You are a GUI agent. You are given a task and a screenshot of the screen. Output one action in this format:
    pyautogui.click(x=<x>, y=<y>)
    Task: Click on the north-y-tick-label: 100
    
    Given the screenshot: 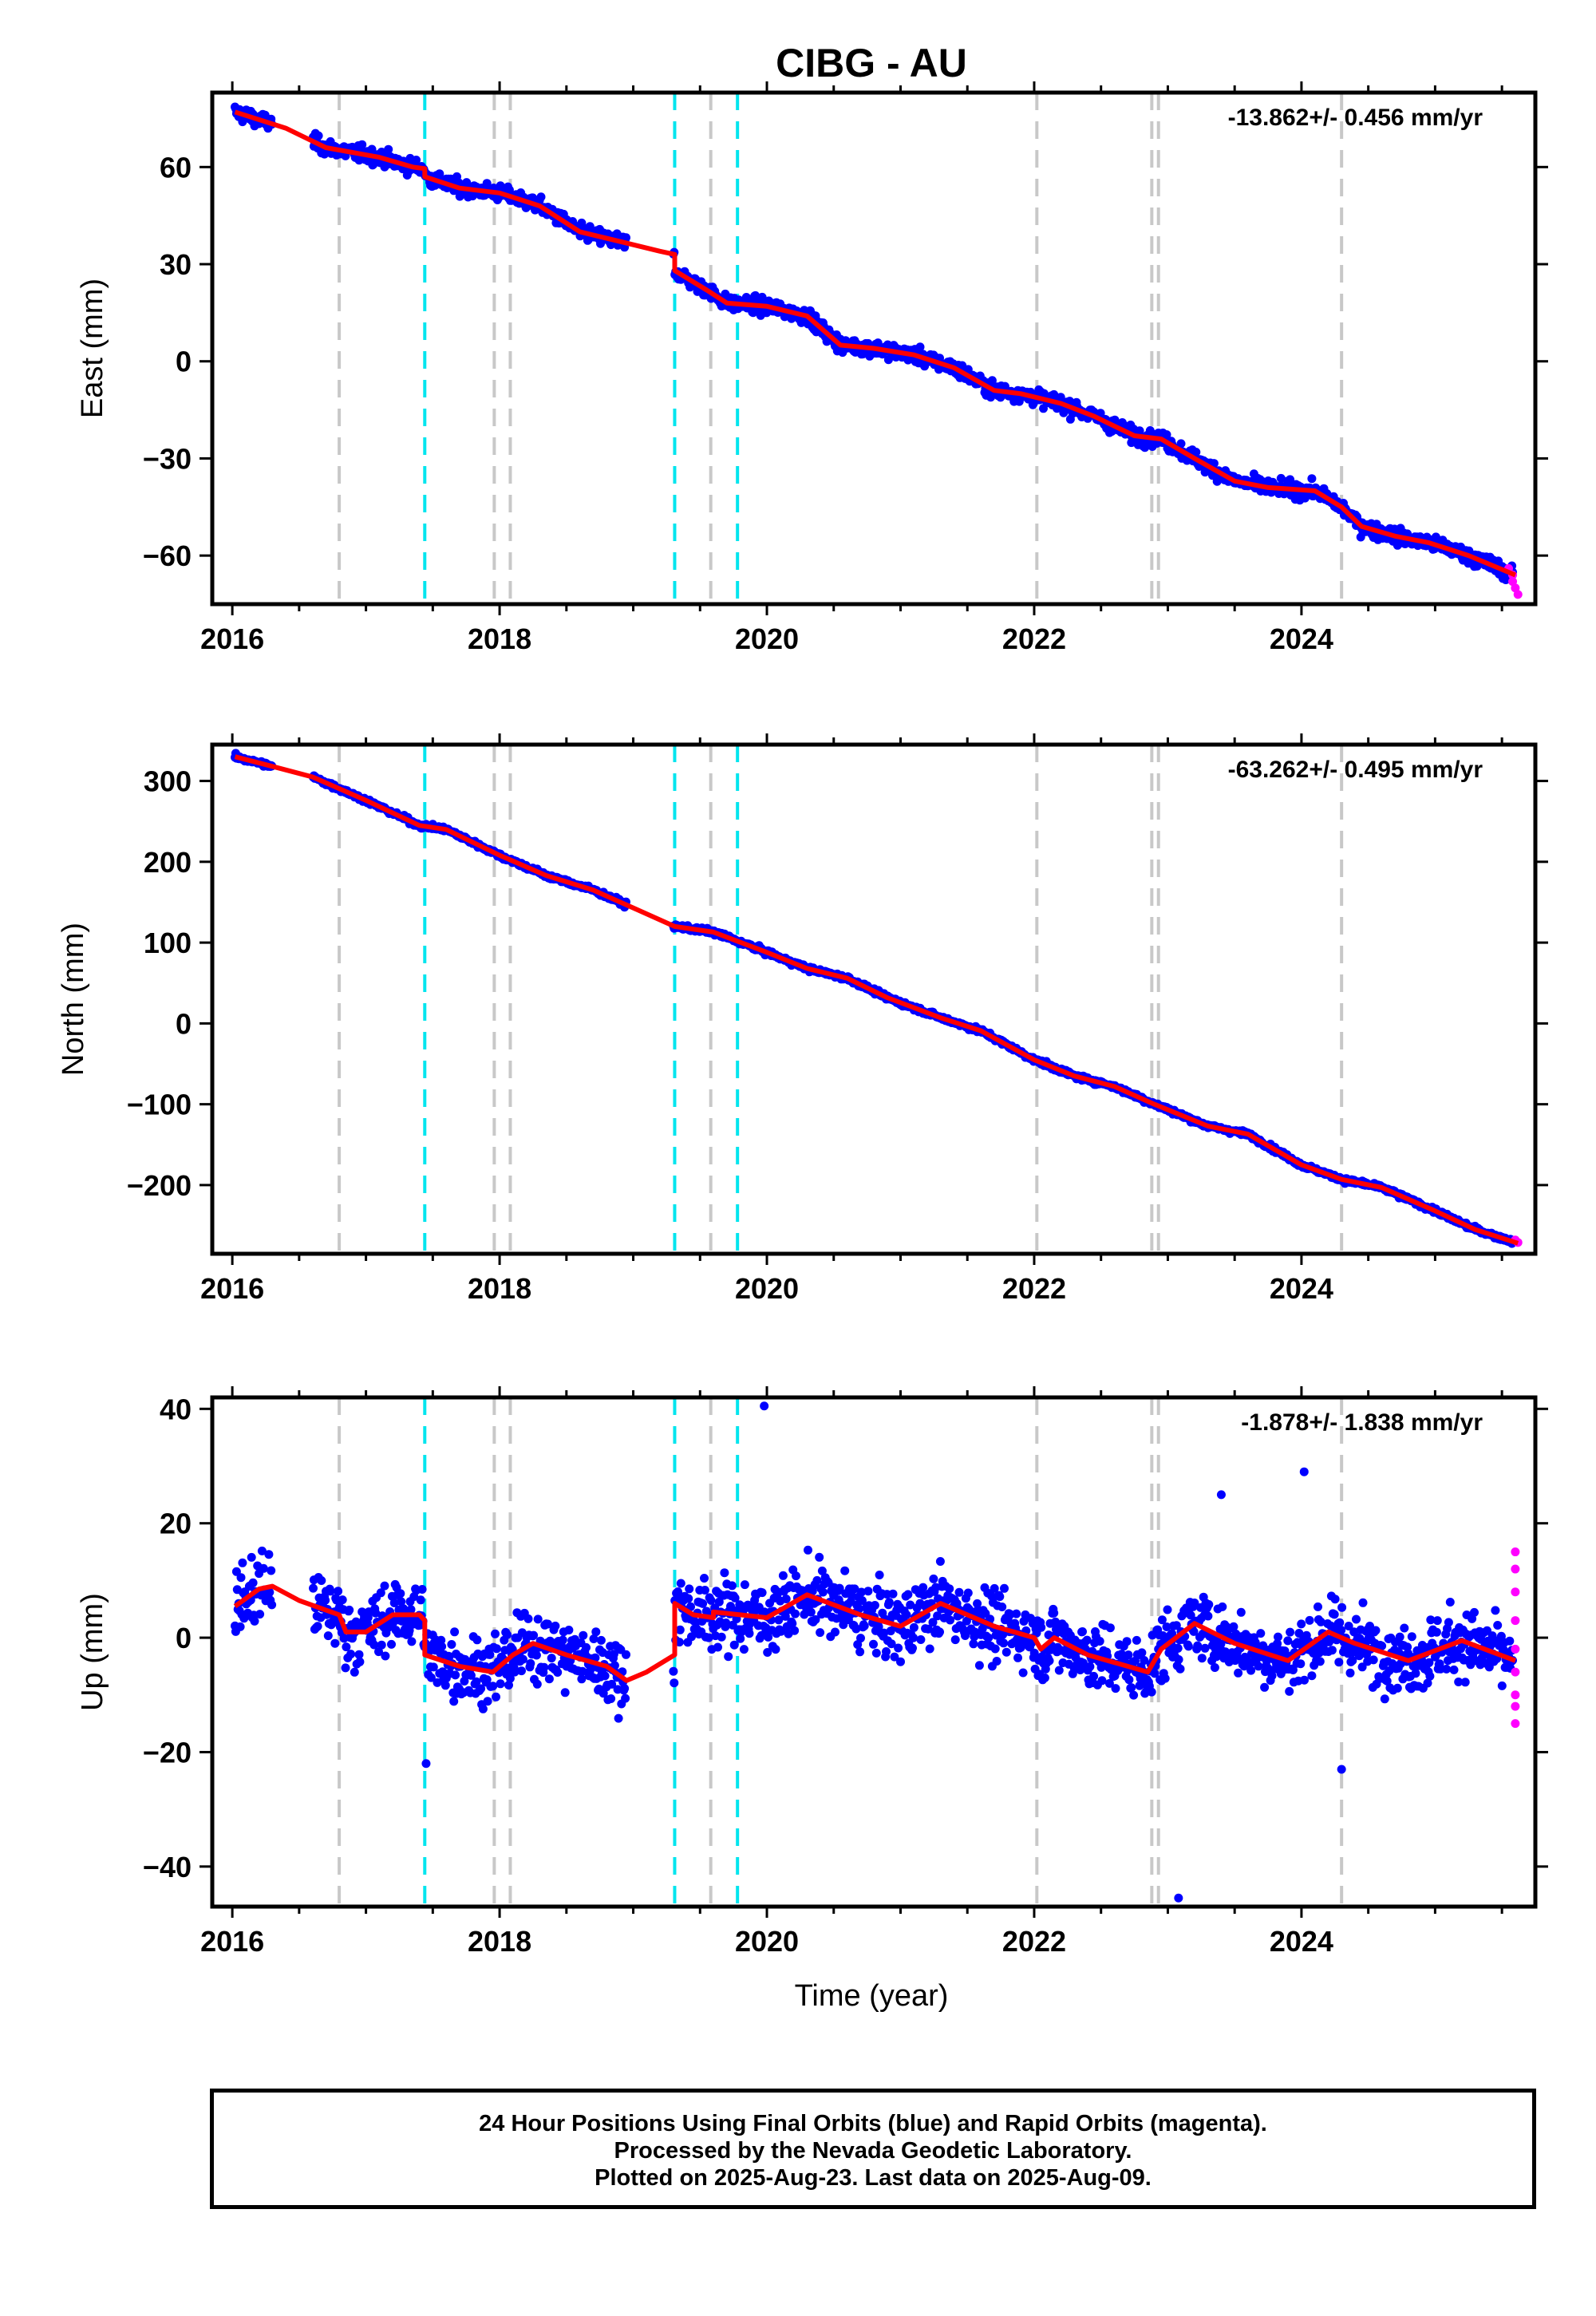 What is the action you would take?
    pyautogui.click(x=168, y=943)
    